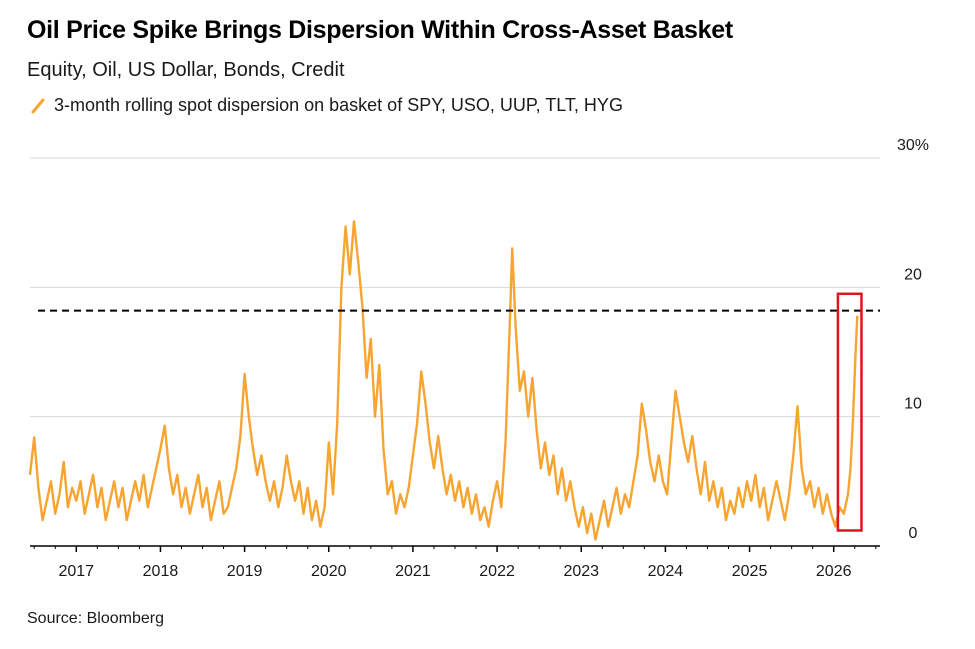  Describe the element at coordinates (913, 274) in the screenshot. I see `y-tick-label: 20` at that location.